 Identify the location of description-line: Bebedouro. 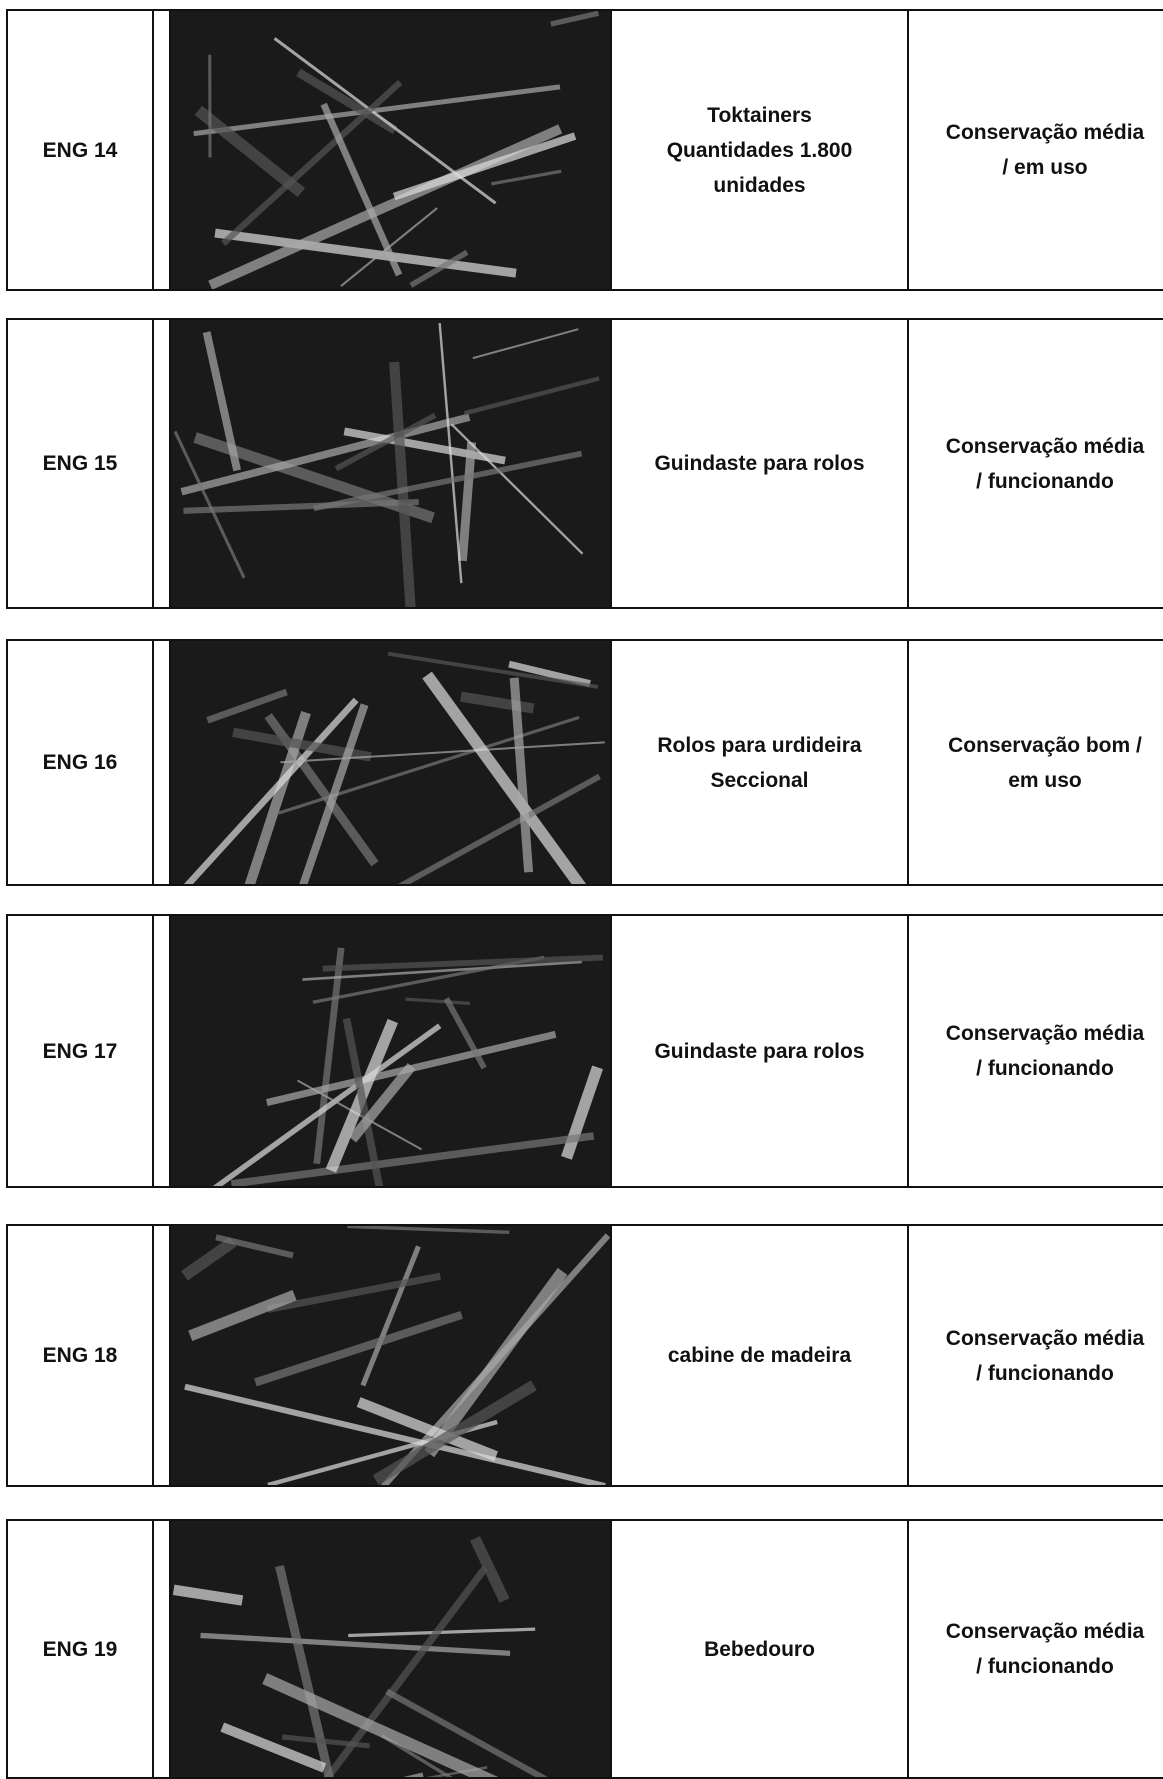
(759, 1649).